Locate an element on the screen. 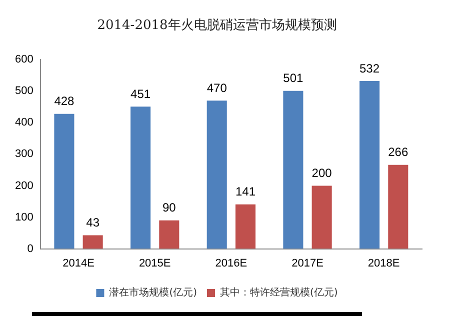 The image size is (450, 335). data-label: 501 is located at coordinates (293, 78).